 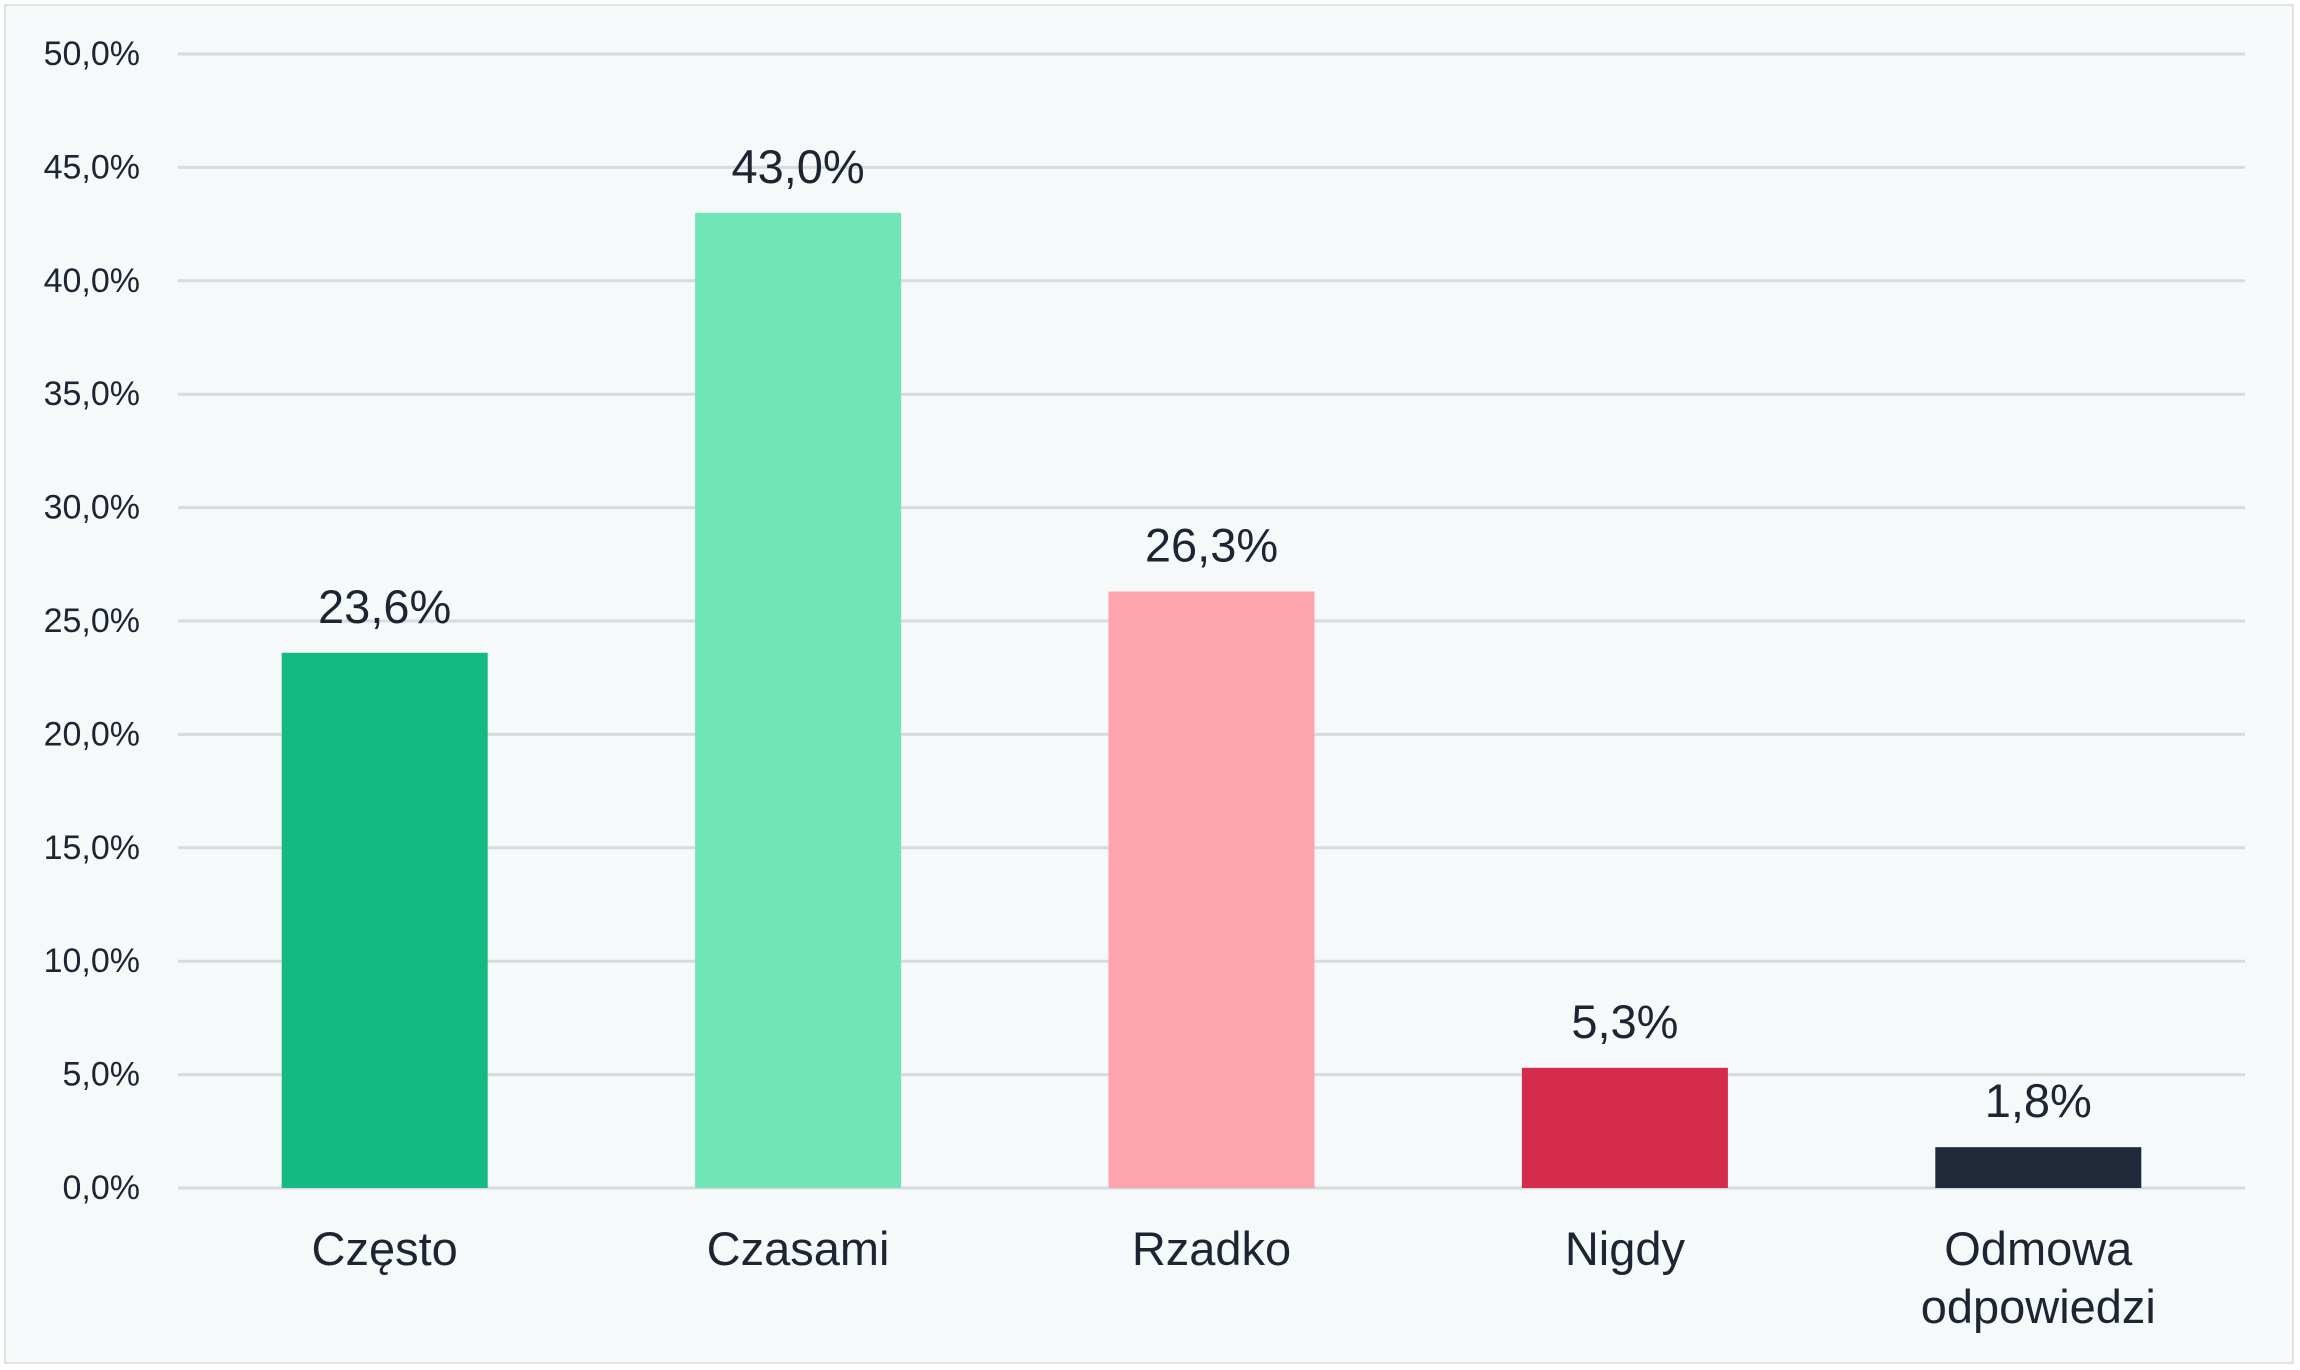 What do you see at coordinates (2038, 1248) in the screenshot?
I see `category-label-line: Odmowa` at bounding box center [2038, 1248].